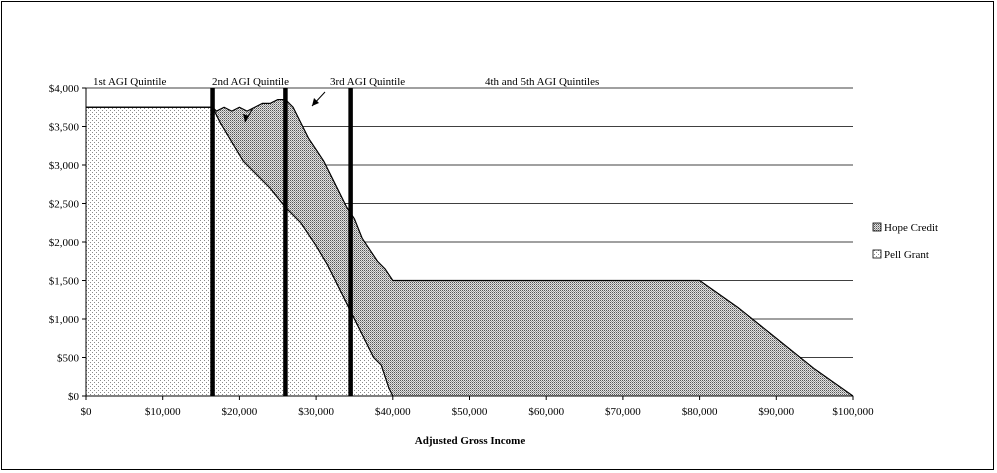 The width and height of the screenshot is (997, 473). I want to click on x-tick-label: $20,000, so click(240, 412).